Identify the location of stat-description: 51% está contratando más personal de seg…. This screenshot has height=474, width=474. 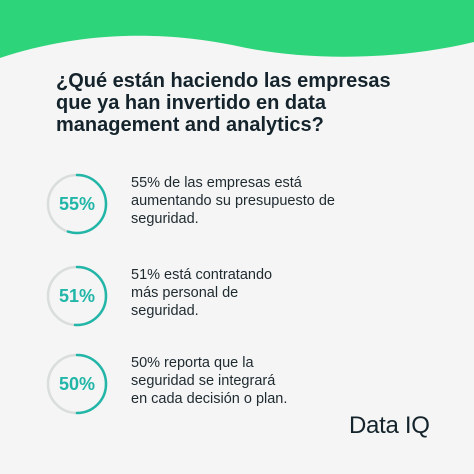
(276, 293).